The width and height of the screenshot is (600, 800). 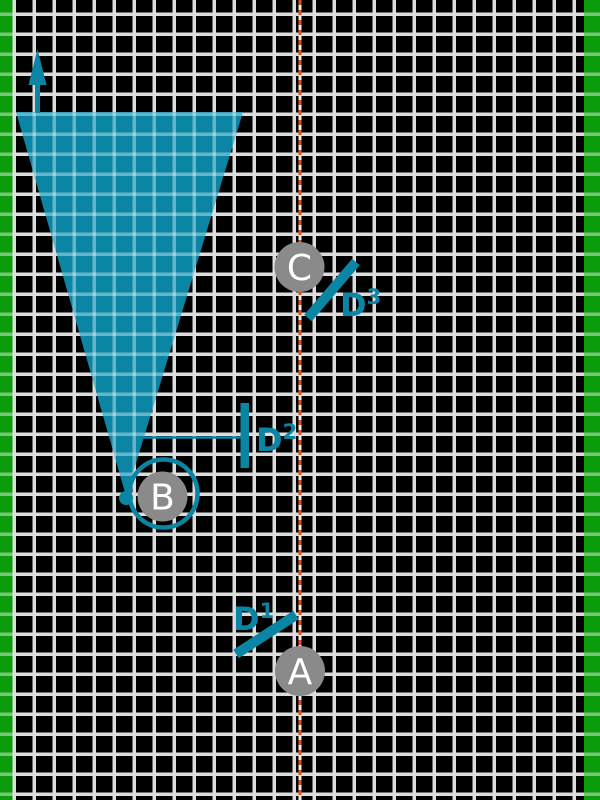 I want to click on cone-apex-dot, so click(x=126, y=498).